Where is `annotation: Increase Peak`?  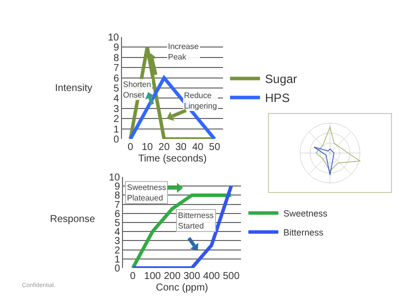
annotation: Increase Peak is located at coordinates (184, 52).